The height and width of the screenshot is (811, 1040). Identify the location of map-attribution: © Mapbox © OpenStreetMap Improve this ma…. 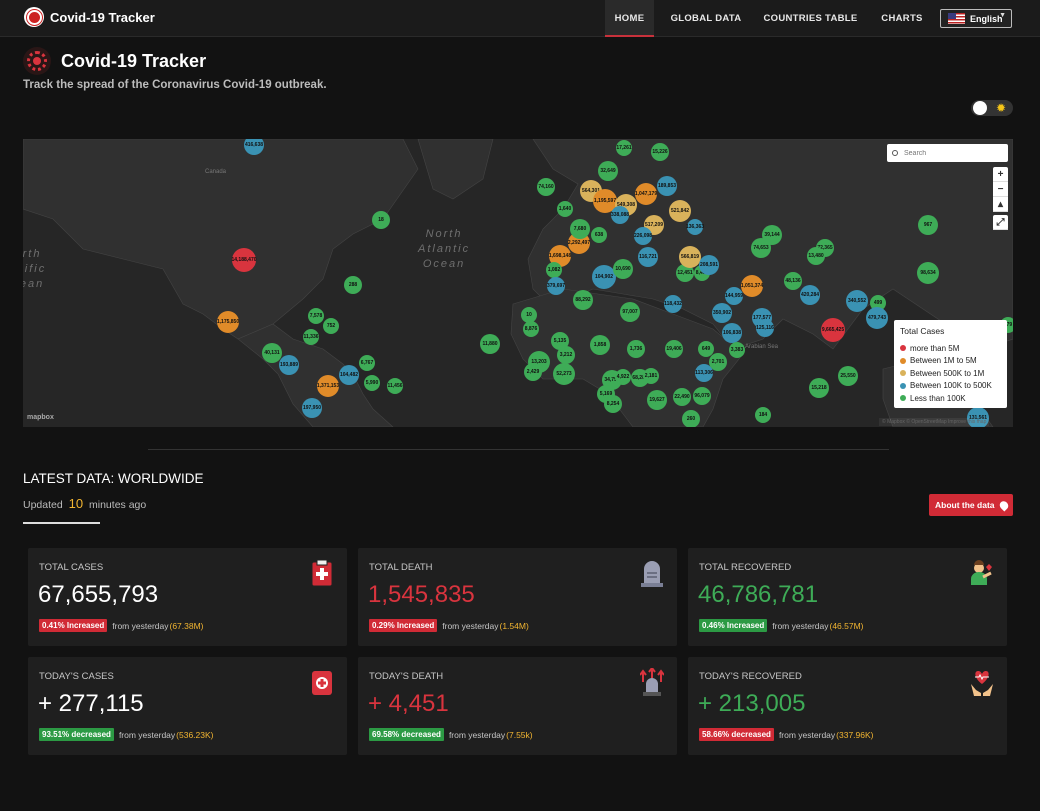
(934, 422).